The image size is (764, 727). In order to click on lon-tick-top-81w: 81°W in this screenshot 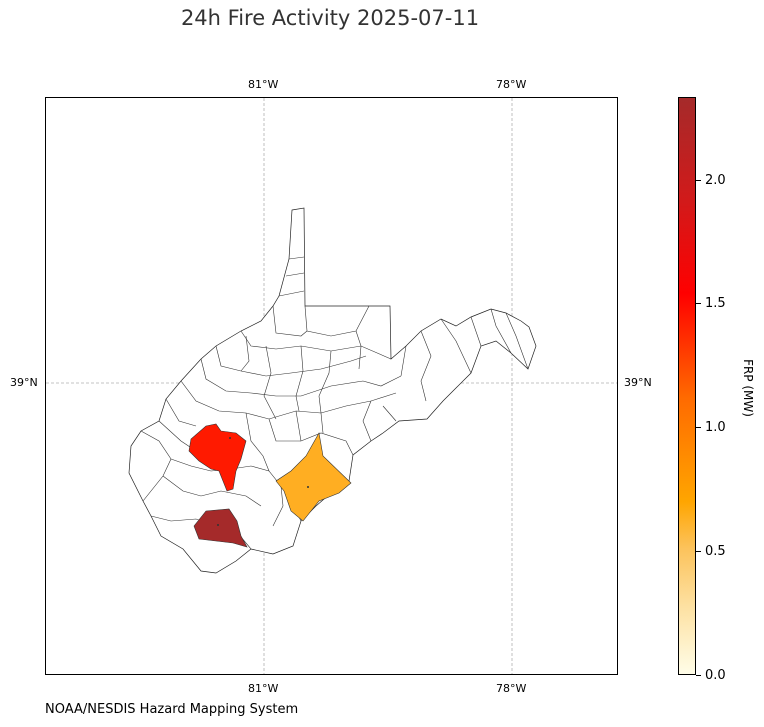, I will do `click(263, 84)`.